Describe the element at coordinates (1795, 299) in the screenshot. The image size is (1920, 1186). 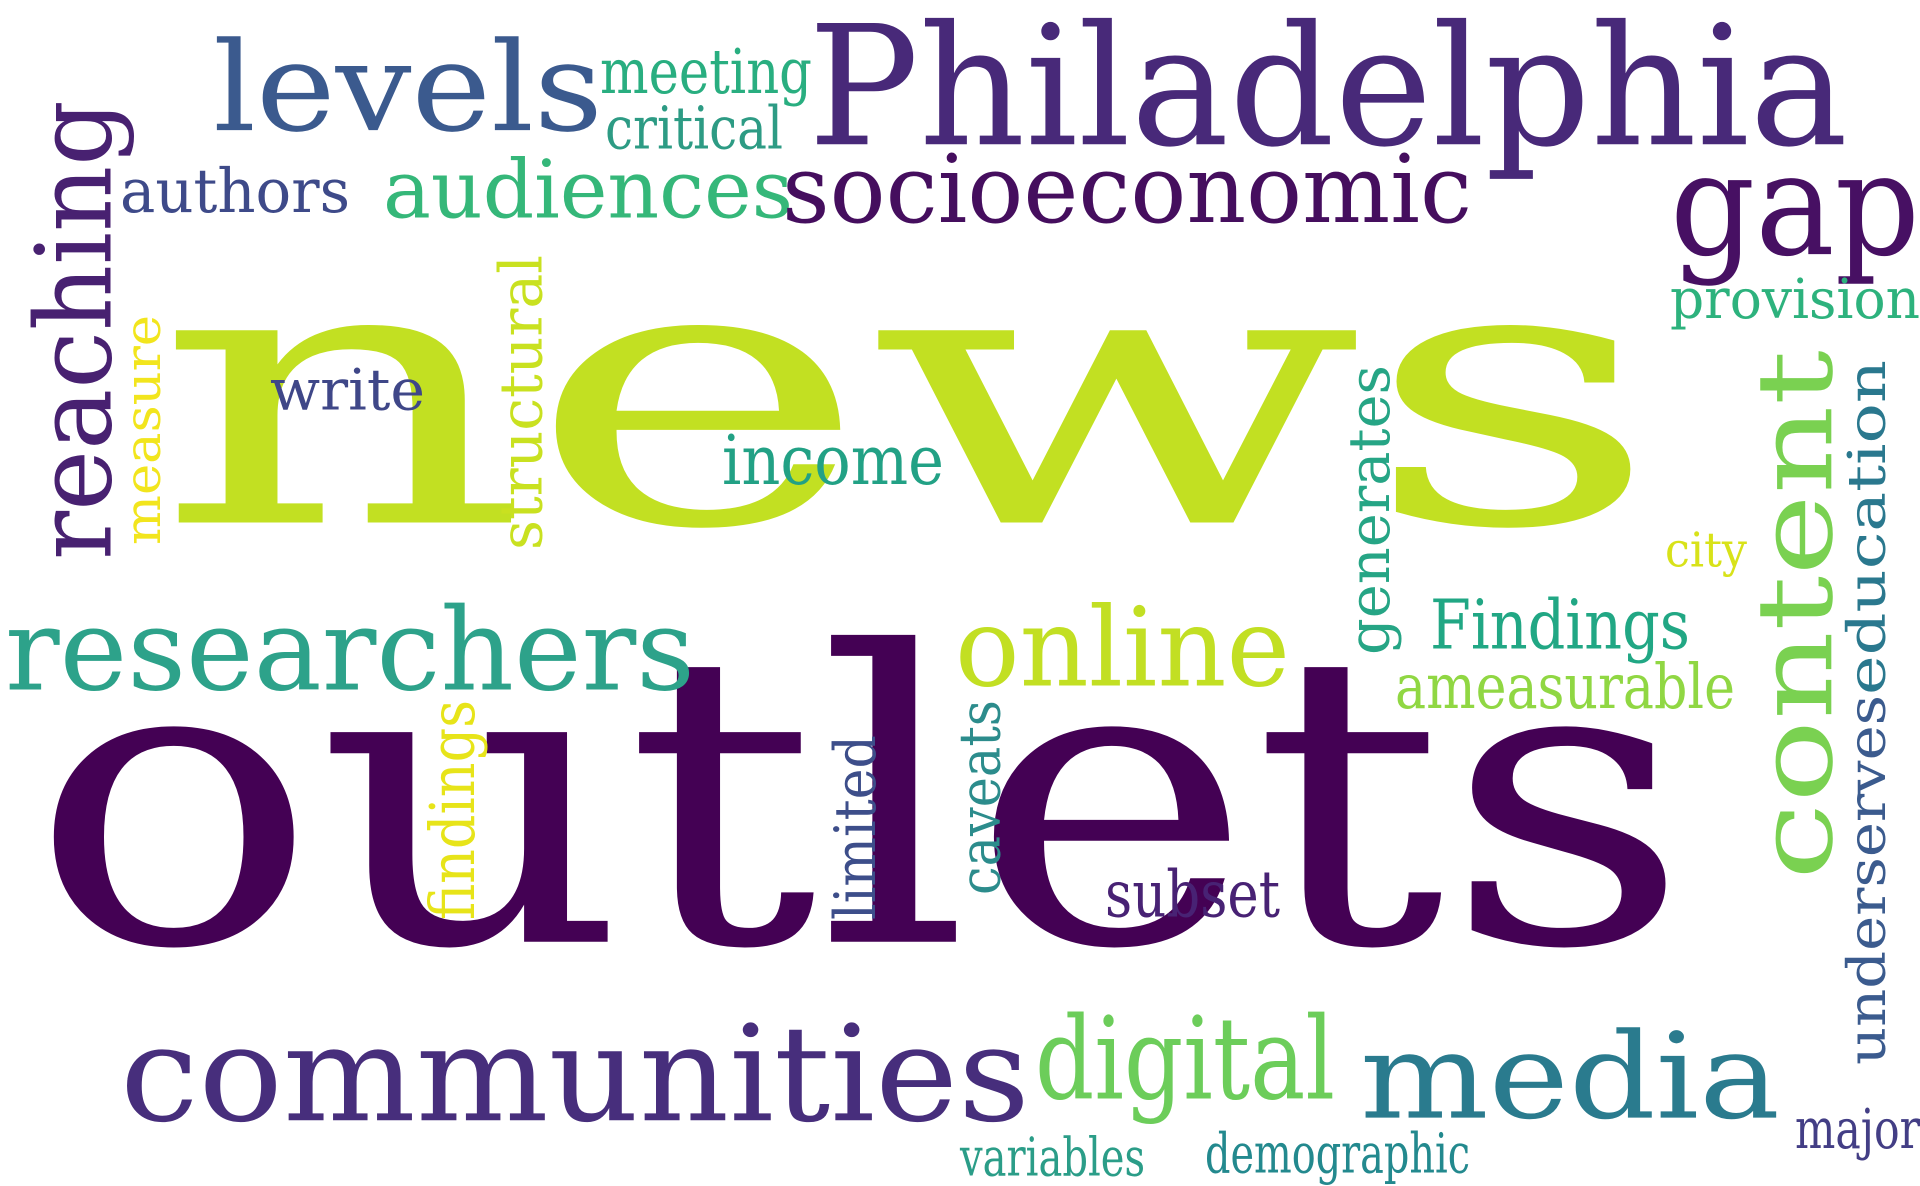
I see `word-provision: provision` at that location.